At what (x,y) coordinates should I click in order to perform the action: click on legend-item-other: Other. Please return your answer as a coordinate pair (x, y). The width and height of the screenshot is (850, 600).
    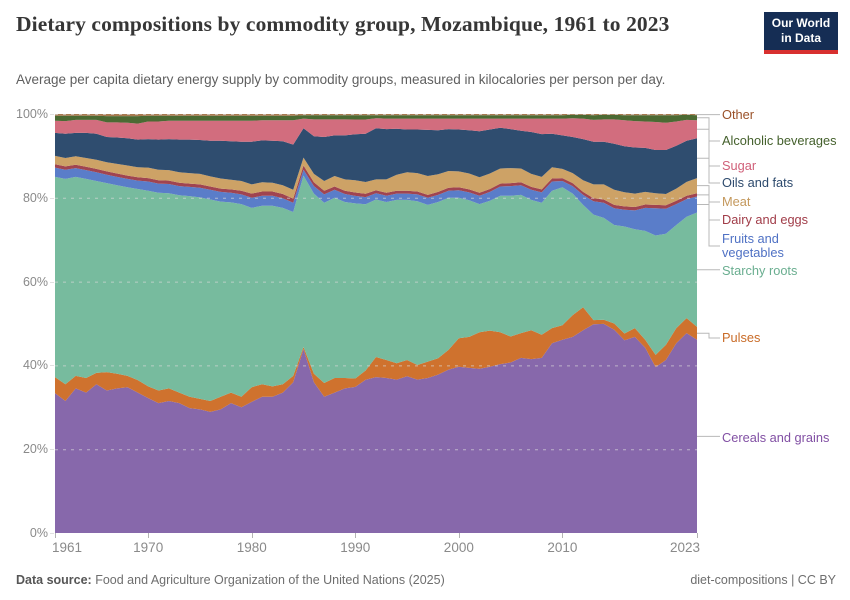
    Looking at the image, I should click on (738, 114).